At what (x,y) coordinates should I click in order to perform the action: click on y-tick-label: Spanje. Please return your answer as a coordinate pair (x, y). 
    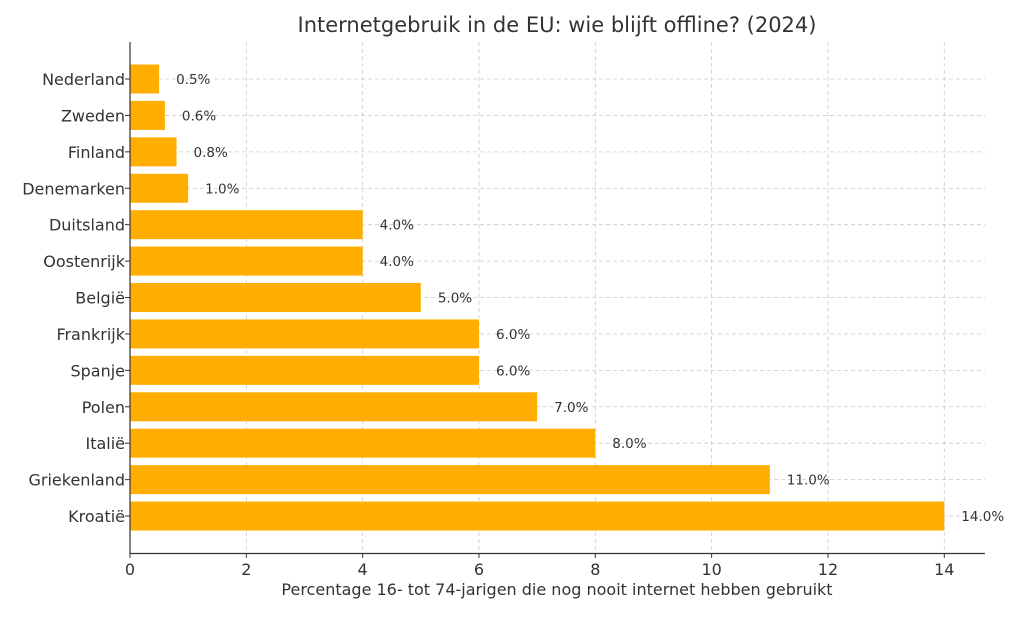
    Looking at the image, I should click on (97, 370).